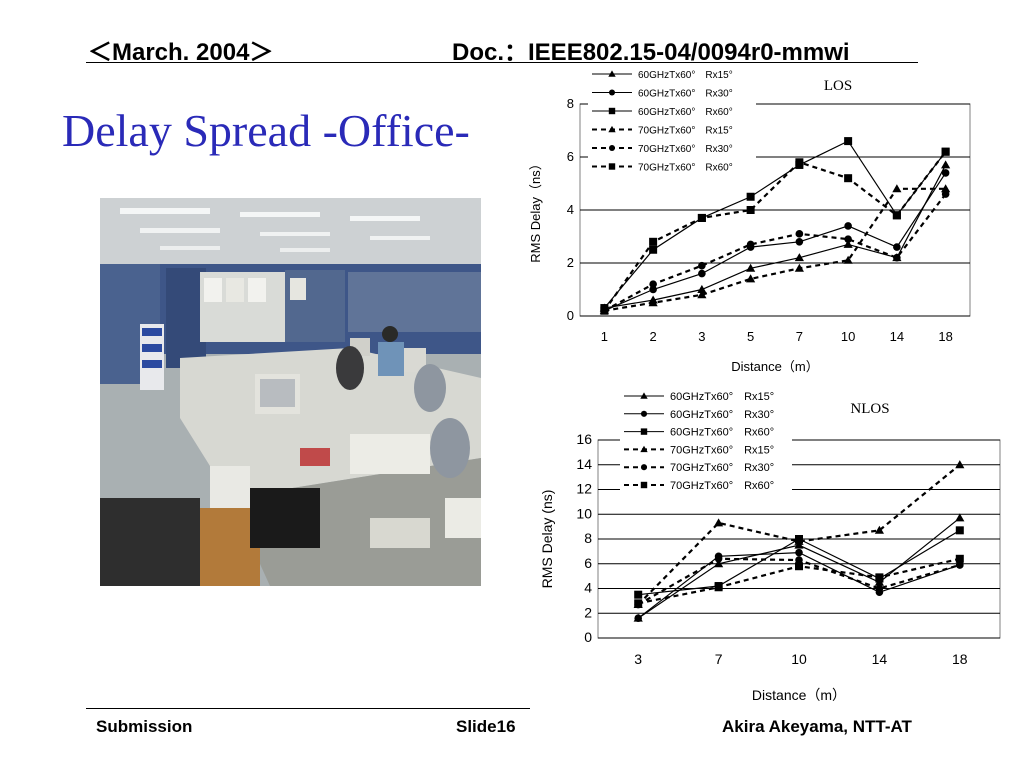  What do you see at coordinates (604, 336) in the screenshot?
I see `chart1-xtick-label: 1` at bounding box center [604, 336].